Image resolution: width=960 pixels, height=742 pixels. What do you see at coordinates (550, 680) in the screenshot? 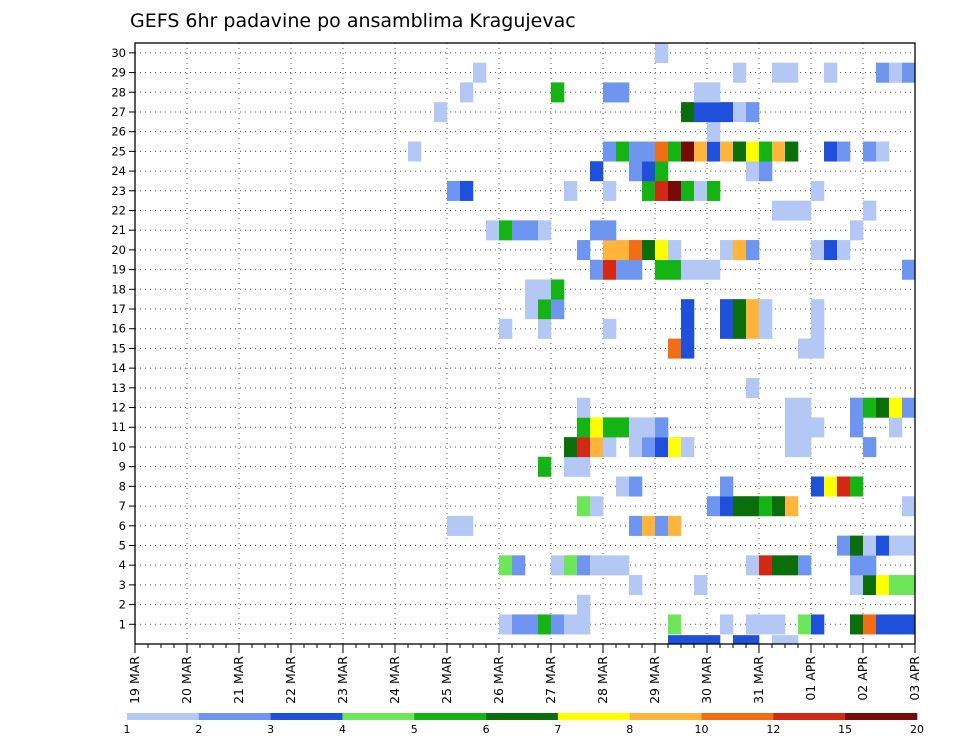
I see `x-tick-label: 27 MAR` at bounding box center [550, 680].